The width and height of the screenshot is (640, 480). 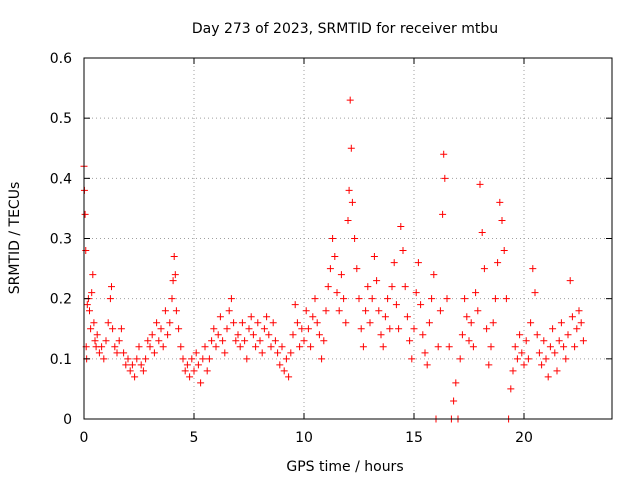 I want to click on y-axis-label: SRMTID / TECUs, so click(x=15, y=238).